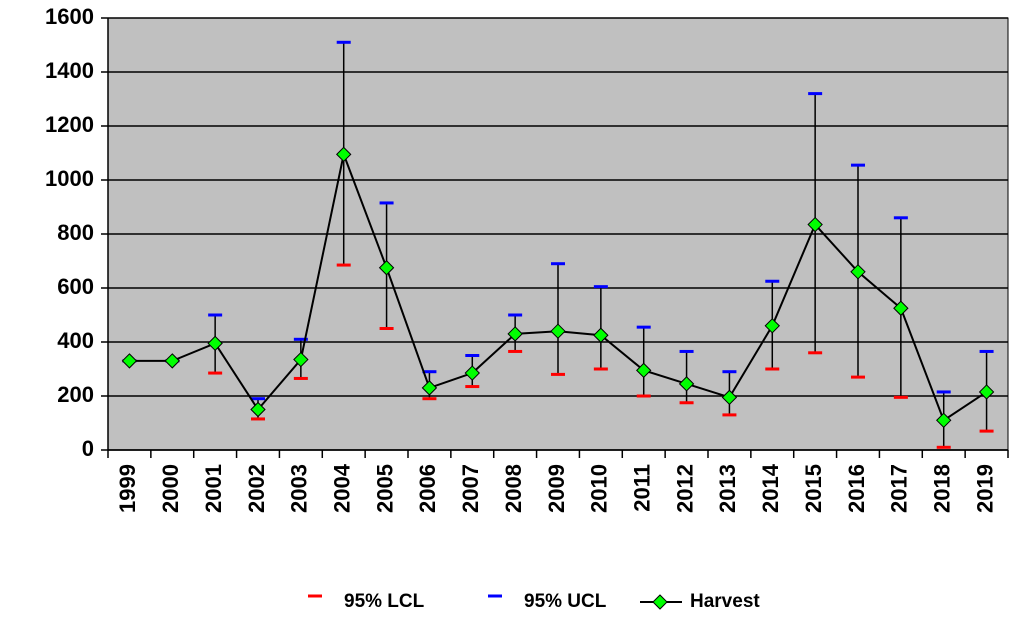 The width and height of the screenshot is (1011, 621). Describe the element at coordinates (299, 488) in the screenshot. I see `x-tick-label: 2003` at that location.